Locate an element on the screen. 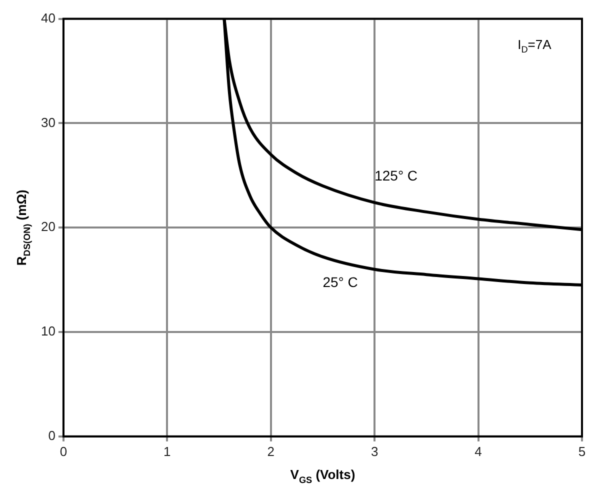  y-tick-label: 0 is located at coordinates (52, 435).